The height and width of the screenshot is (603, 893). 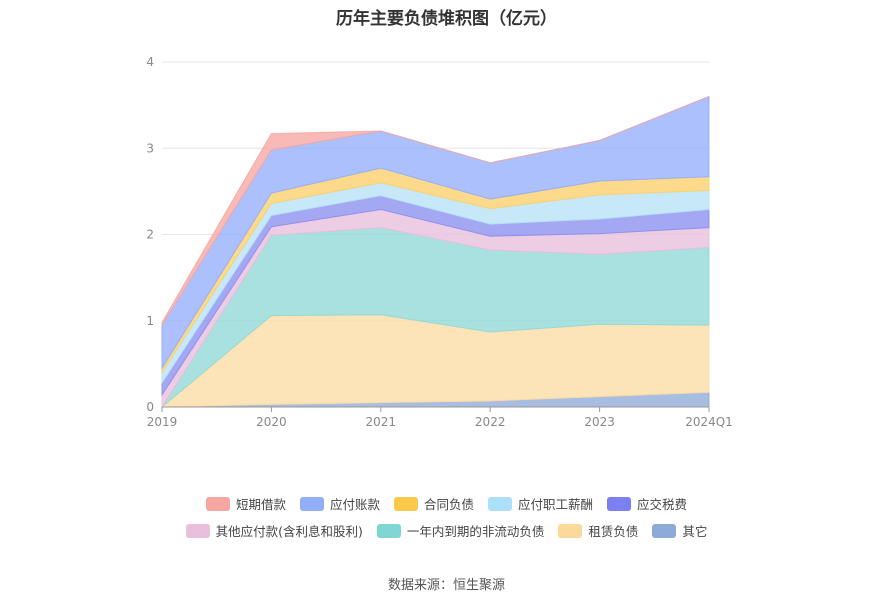 I want to click on legend-row-2: 其他应付款(含利息和股利) 一年内到期的非流动负债 租赁负债 其它, so click(x=446, y=530).